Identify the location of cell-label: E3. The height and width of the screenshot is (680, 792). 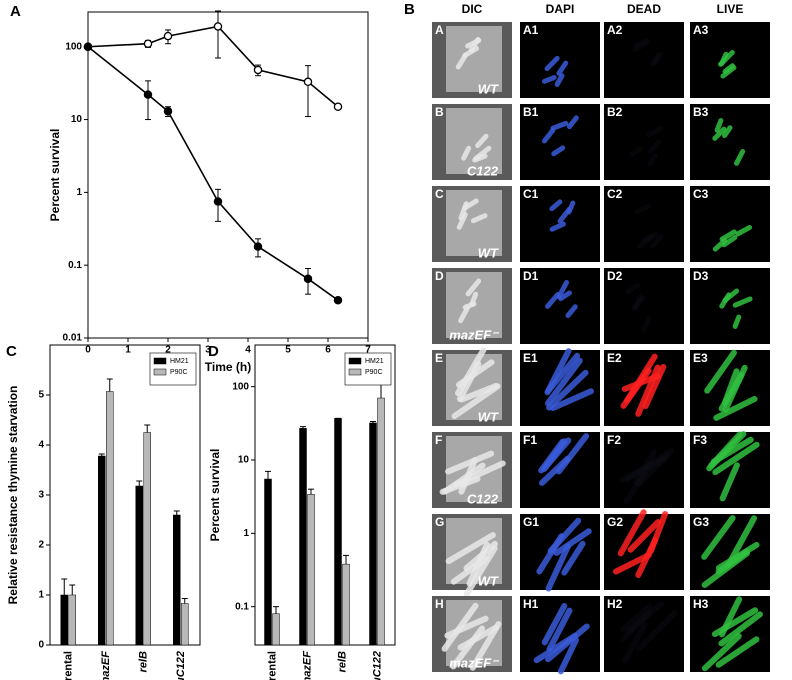
(700, 358).